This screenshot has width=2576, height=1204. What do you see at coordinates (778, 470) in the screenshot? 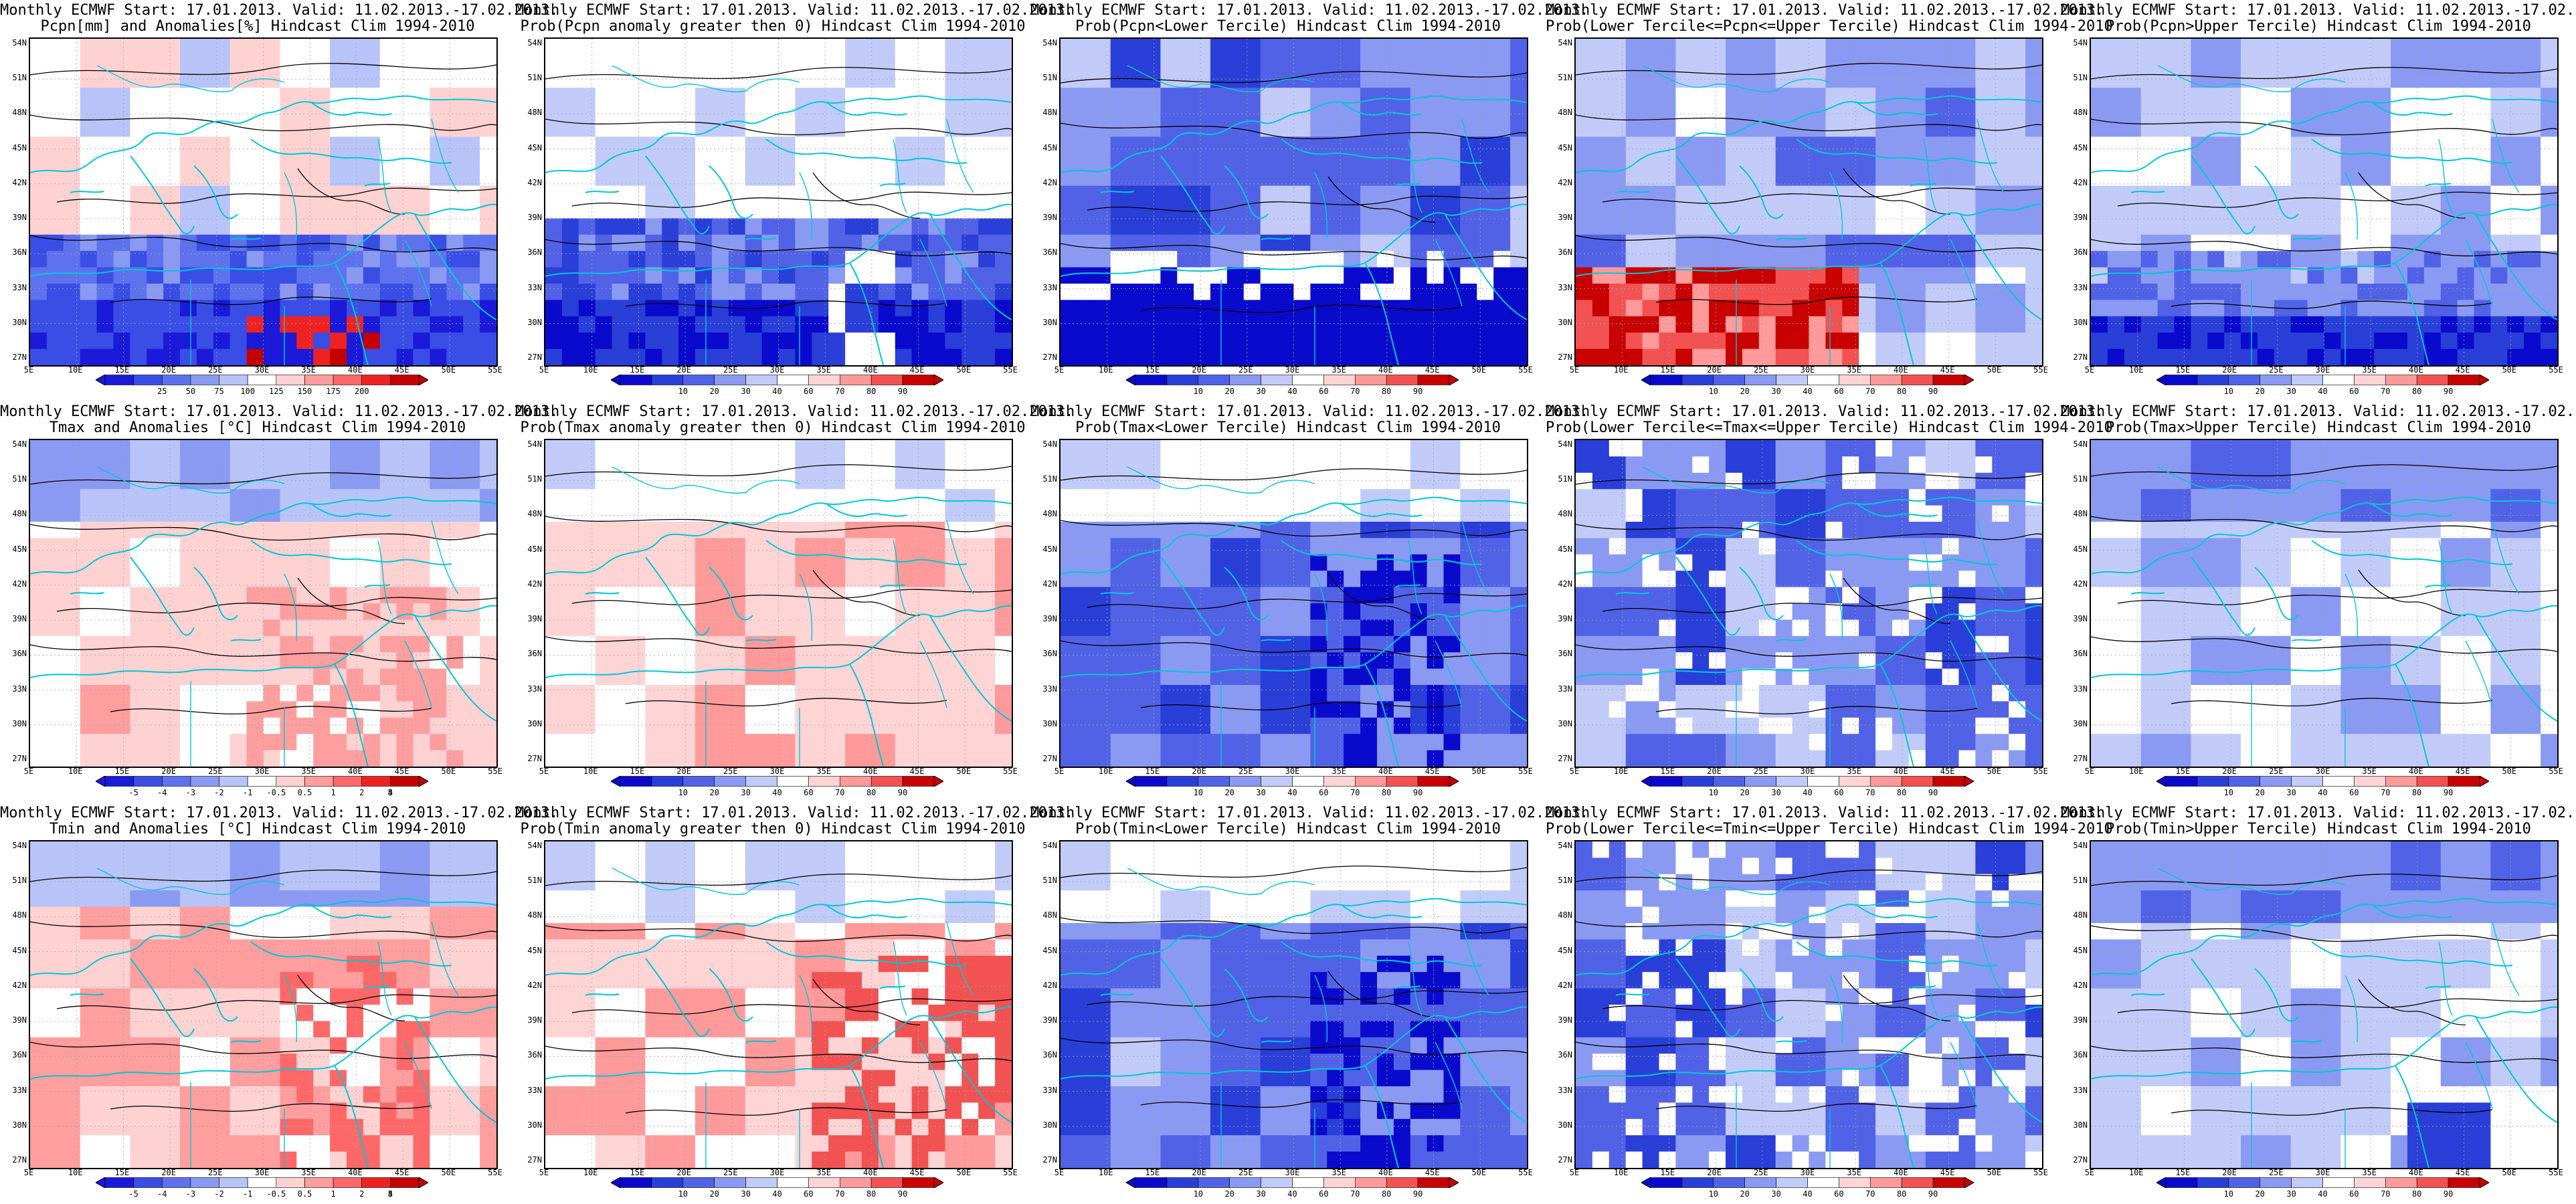
I see `contour-line` at bounding box center [778, 470].